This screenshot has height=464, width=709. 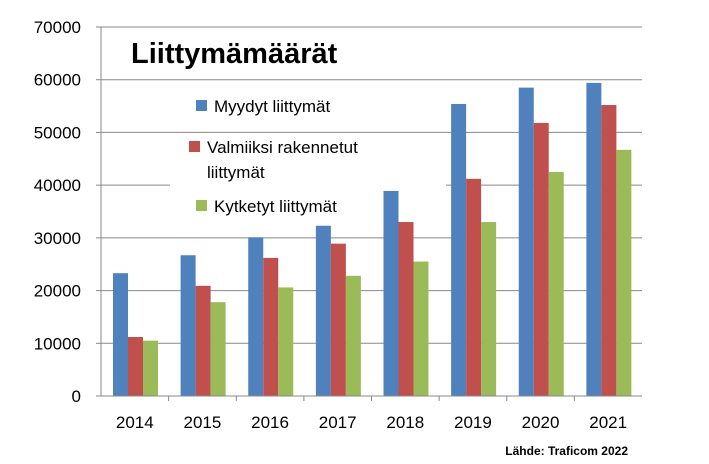 I want to click on legend-swatch-valmiiksi, so click(x=194, y=146).